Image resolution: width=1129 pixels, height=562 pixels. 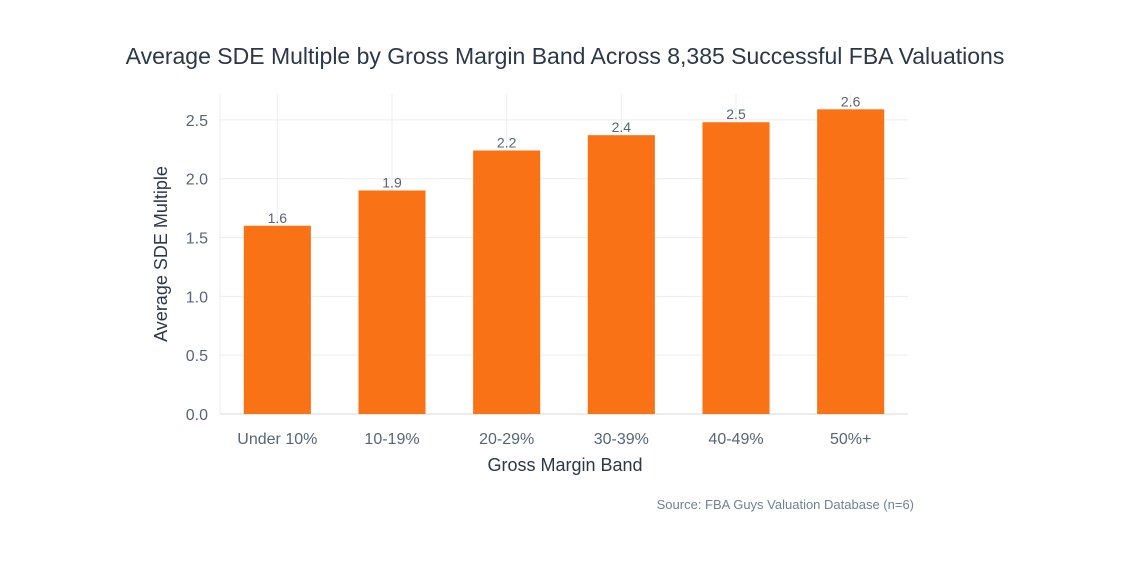 I want to click on data-label: 2.5, so click(x=736, y=114).